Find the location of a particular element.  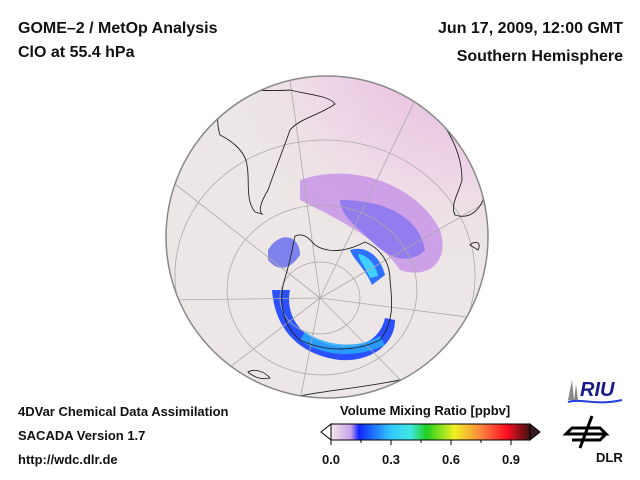

colorbar-ticks is located at coordinates (421, 442).